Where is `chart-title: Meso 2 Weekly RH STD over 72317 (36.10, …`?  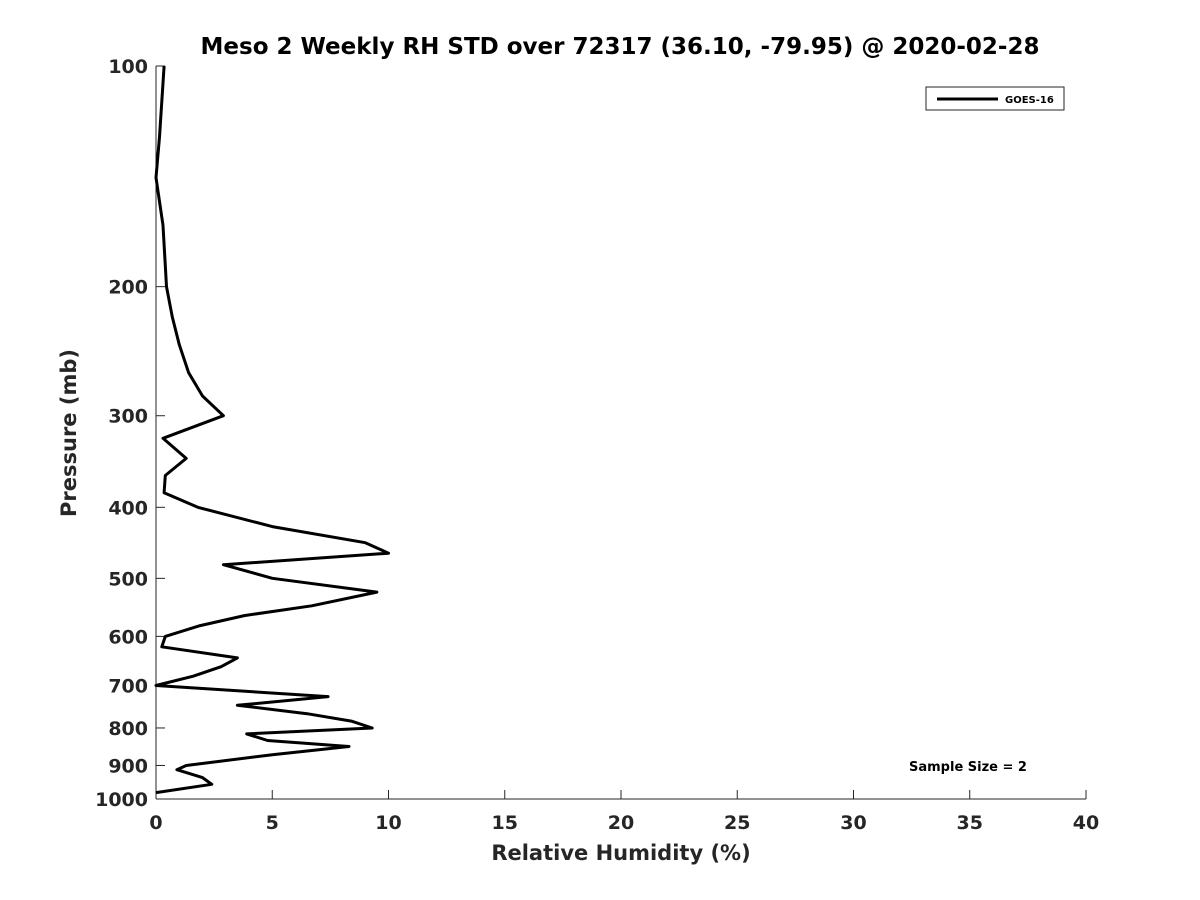 chart-title: Meso 2 Weekly RH STD over 72317 (36.10, … is located at coordinates (620, 47).